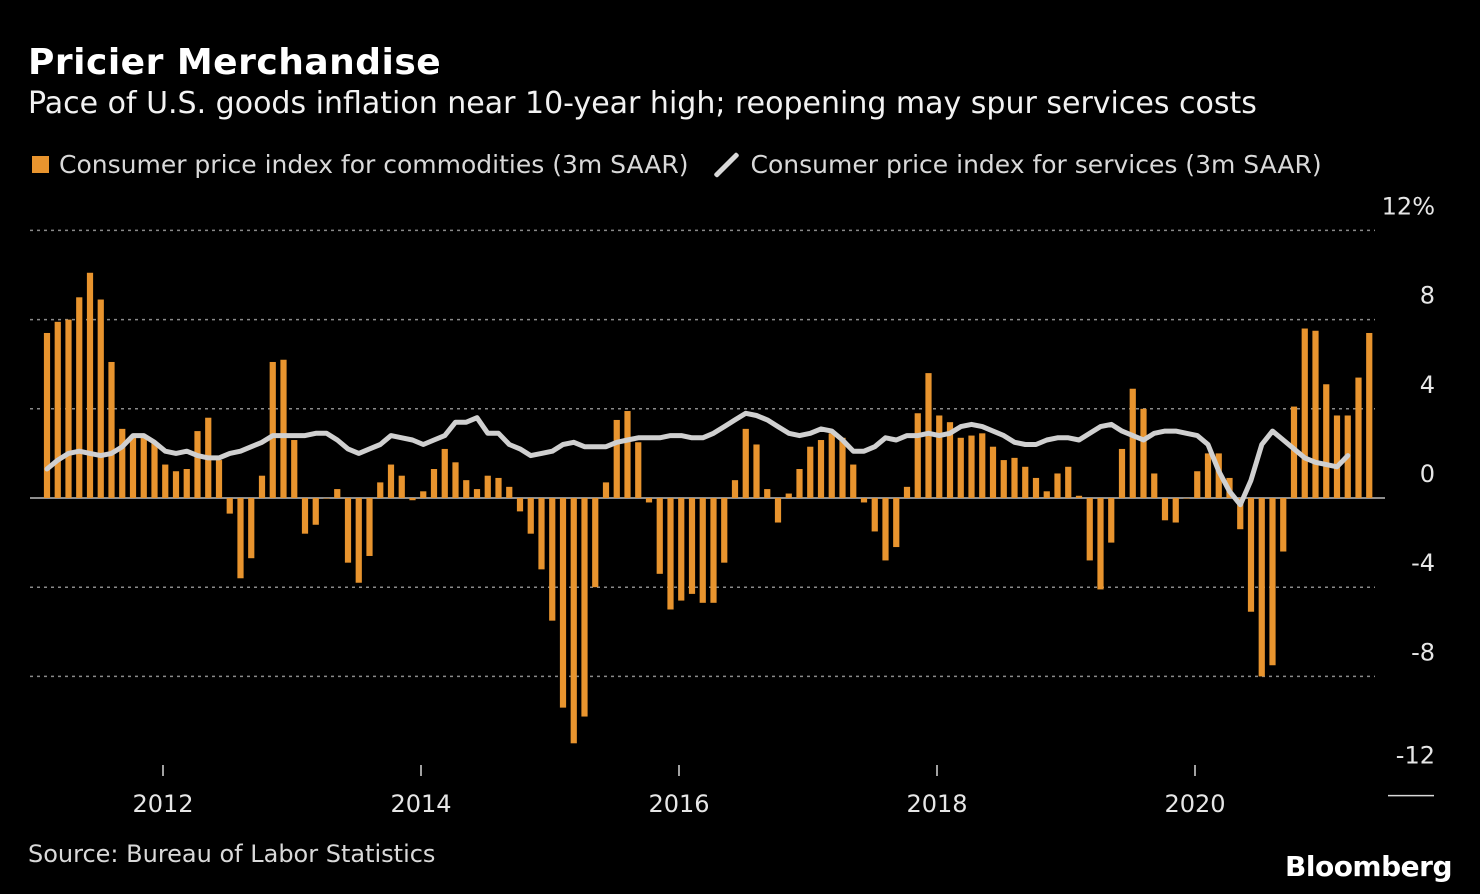 This screenshot has height=894, width=1480. What do you see at coordinates (1427, 385) in the screenshot?
I see `y-tick-label: 4` at bounding box center [1427, 385].